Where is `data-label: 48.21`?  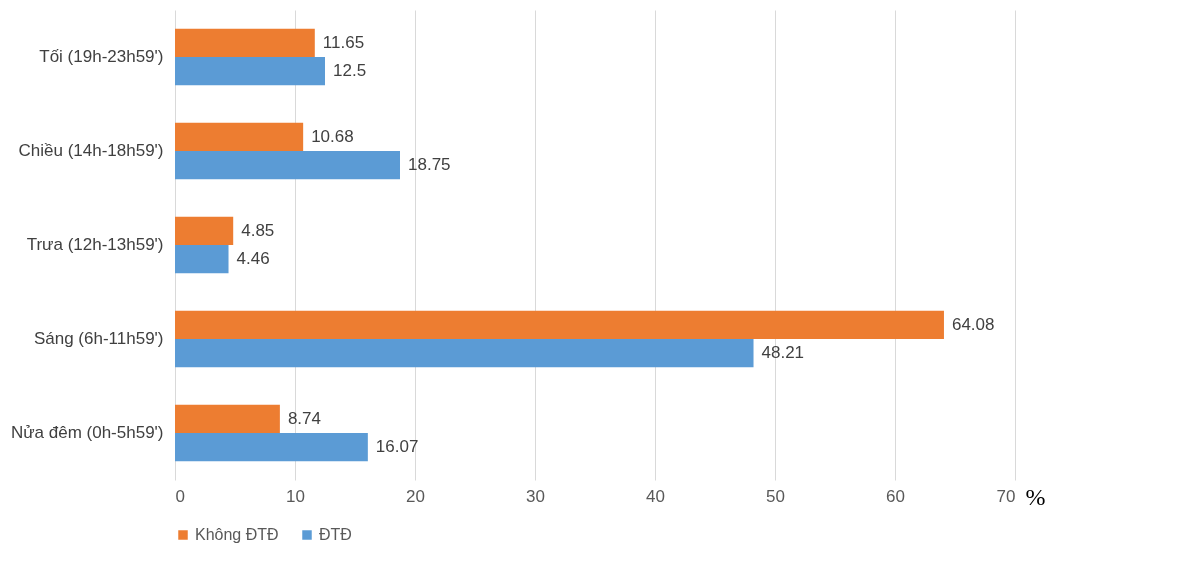 data-label: 48.21 is located at coordinates (783, 353).